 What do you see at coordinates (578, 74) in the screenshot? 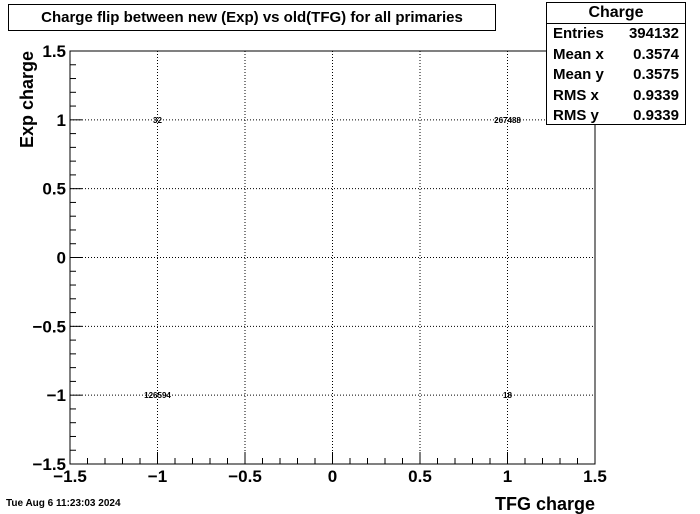
I see `stats-label: Mean y` at bounding box center [578, 74].